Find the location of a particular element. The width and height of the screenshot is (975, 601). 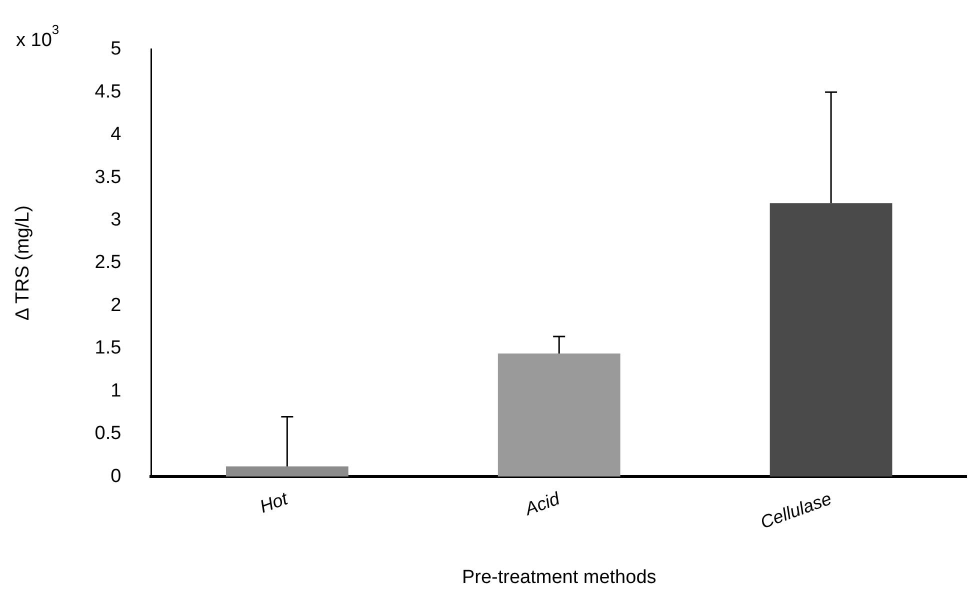

x-tick-label: Acid is located at coordinates (543, 504).